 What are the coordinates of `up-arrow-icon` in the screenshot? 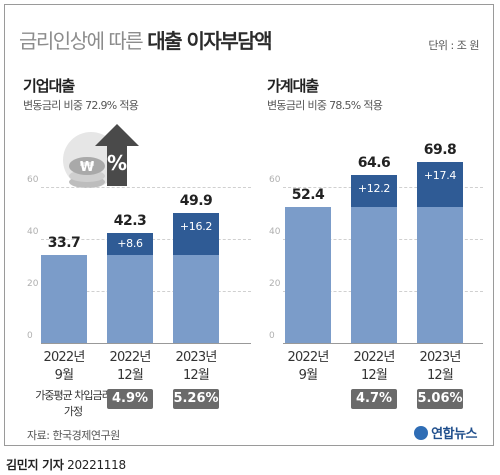 It's located at (117, 155).